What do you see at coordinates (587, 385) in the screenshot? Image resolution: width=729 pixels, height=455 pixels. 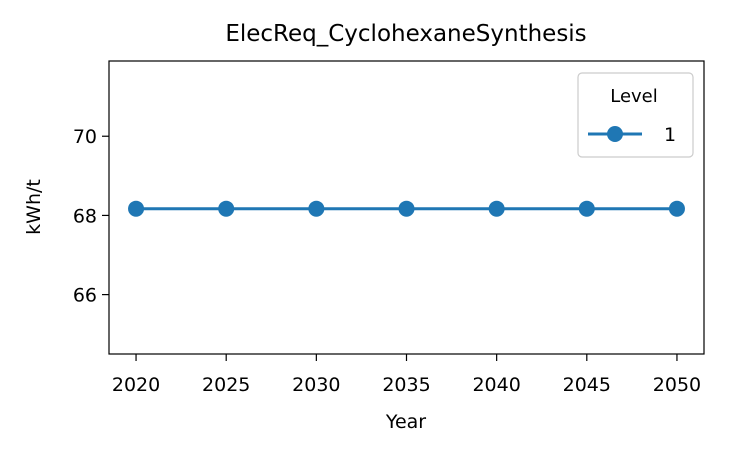 I see `x-tick-label: 2045` at bounding box center [587, 385].